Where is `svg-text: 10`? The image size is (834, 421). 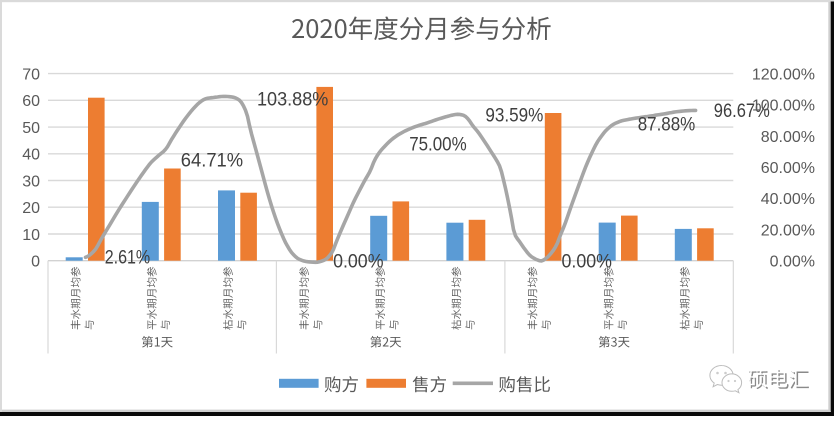
svg-text: 10 is located at coordinates (31, 235).